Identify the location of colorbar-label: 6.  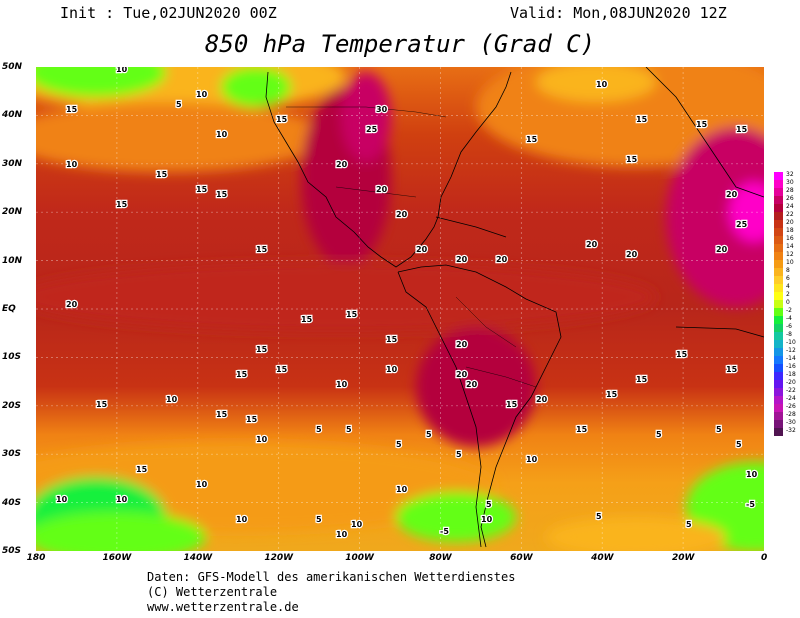
(788, 278).